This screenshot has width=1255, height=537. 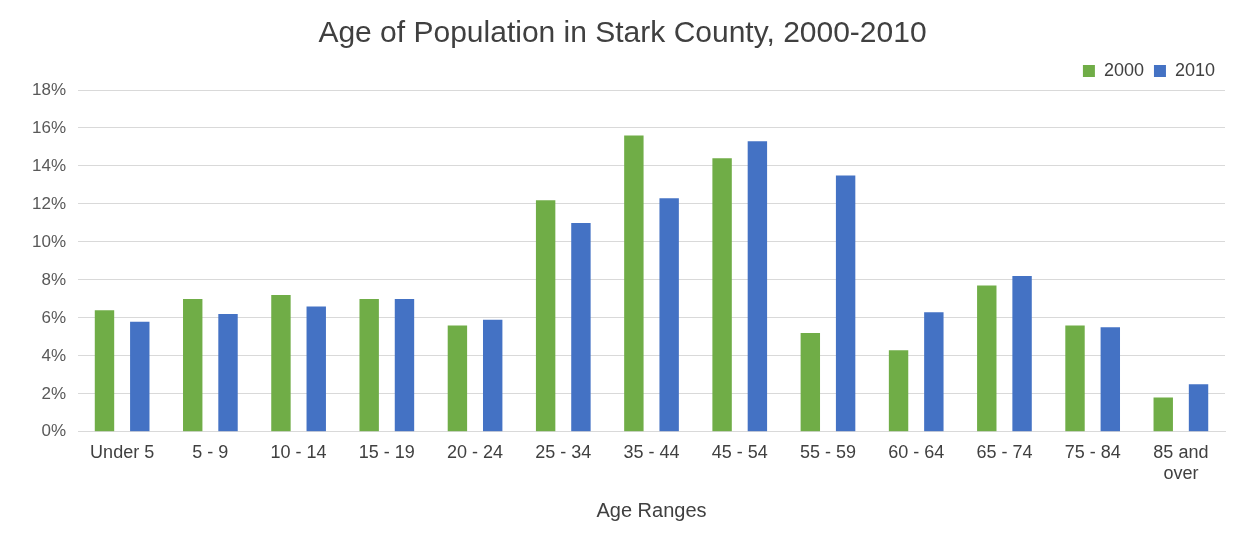 I want to click on x-tick-label: 60 - 64, so click(x=916, y=451).